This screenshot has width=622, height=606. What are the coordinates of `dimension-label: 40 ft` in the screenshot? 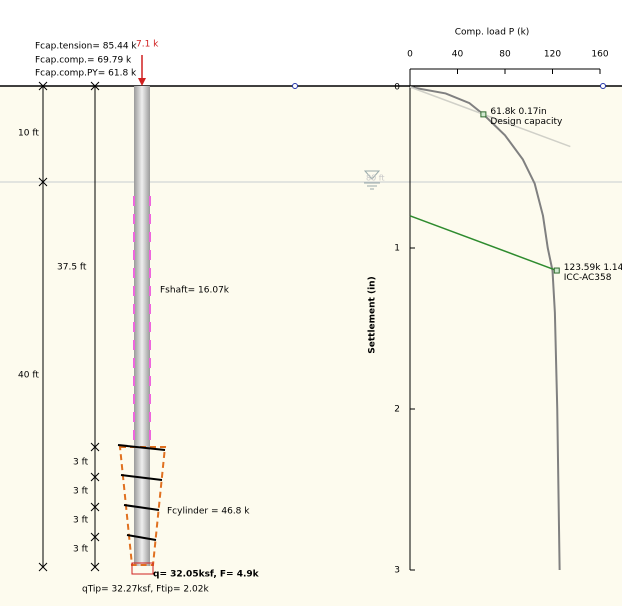 It's located at (28, 376).